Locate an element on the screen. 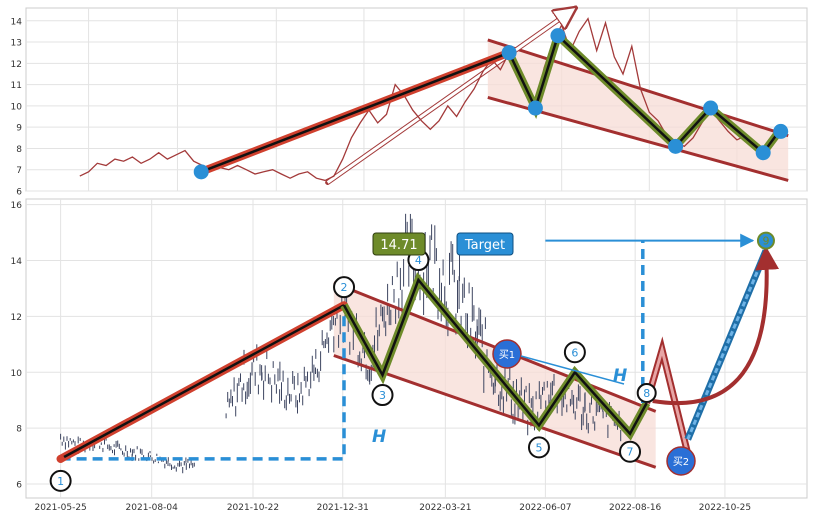  bottom-y-tick-label: 12 is located at coordinates (16, 318).